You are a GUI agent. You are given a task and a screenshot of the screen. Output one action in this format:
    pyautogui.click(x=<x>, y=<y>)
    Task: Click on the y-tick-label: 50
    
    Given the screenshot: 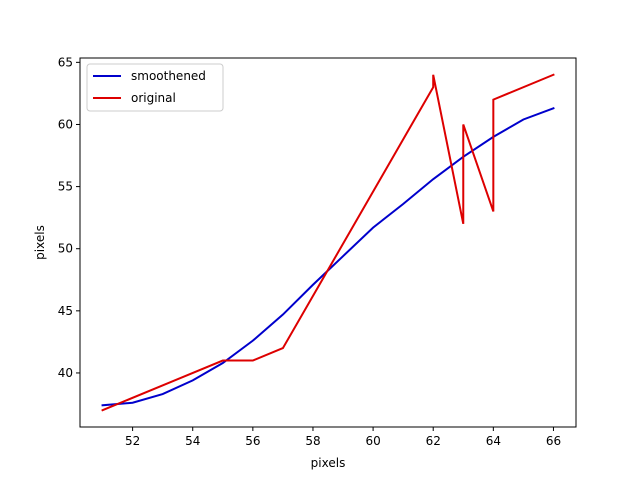 What is the action you would take?
    pyautogui.click(x=65, y=249)
    